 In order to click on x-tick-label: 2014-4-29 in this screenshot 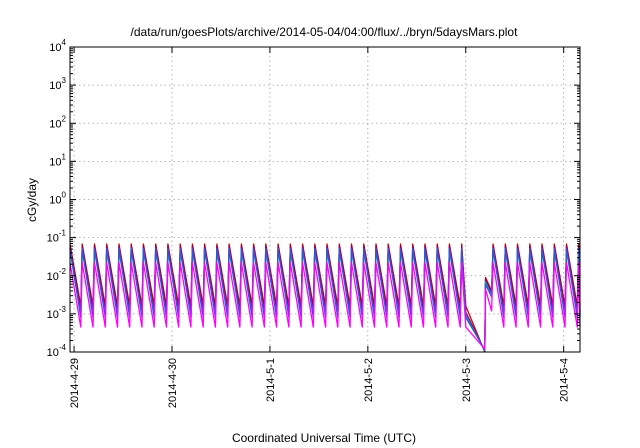, I will do `click(75, 383)`.